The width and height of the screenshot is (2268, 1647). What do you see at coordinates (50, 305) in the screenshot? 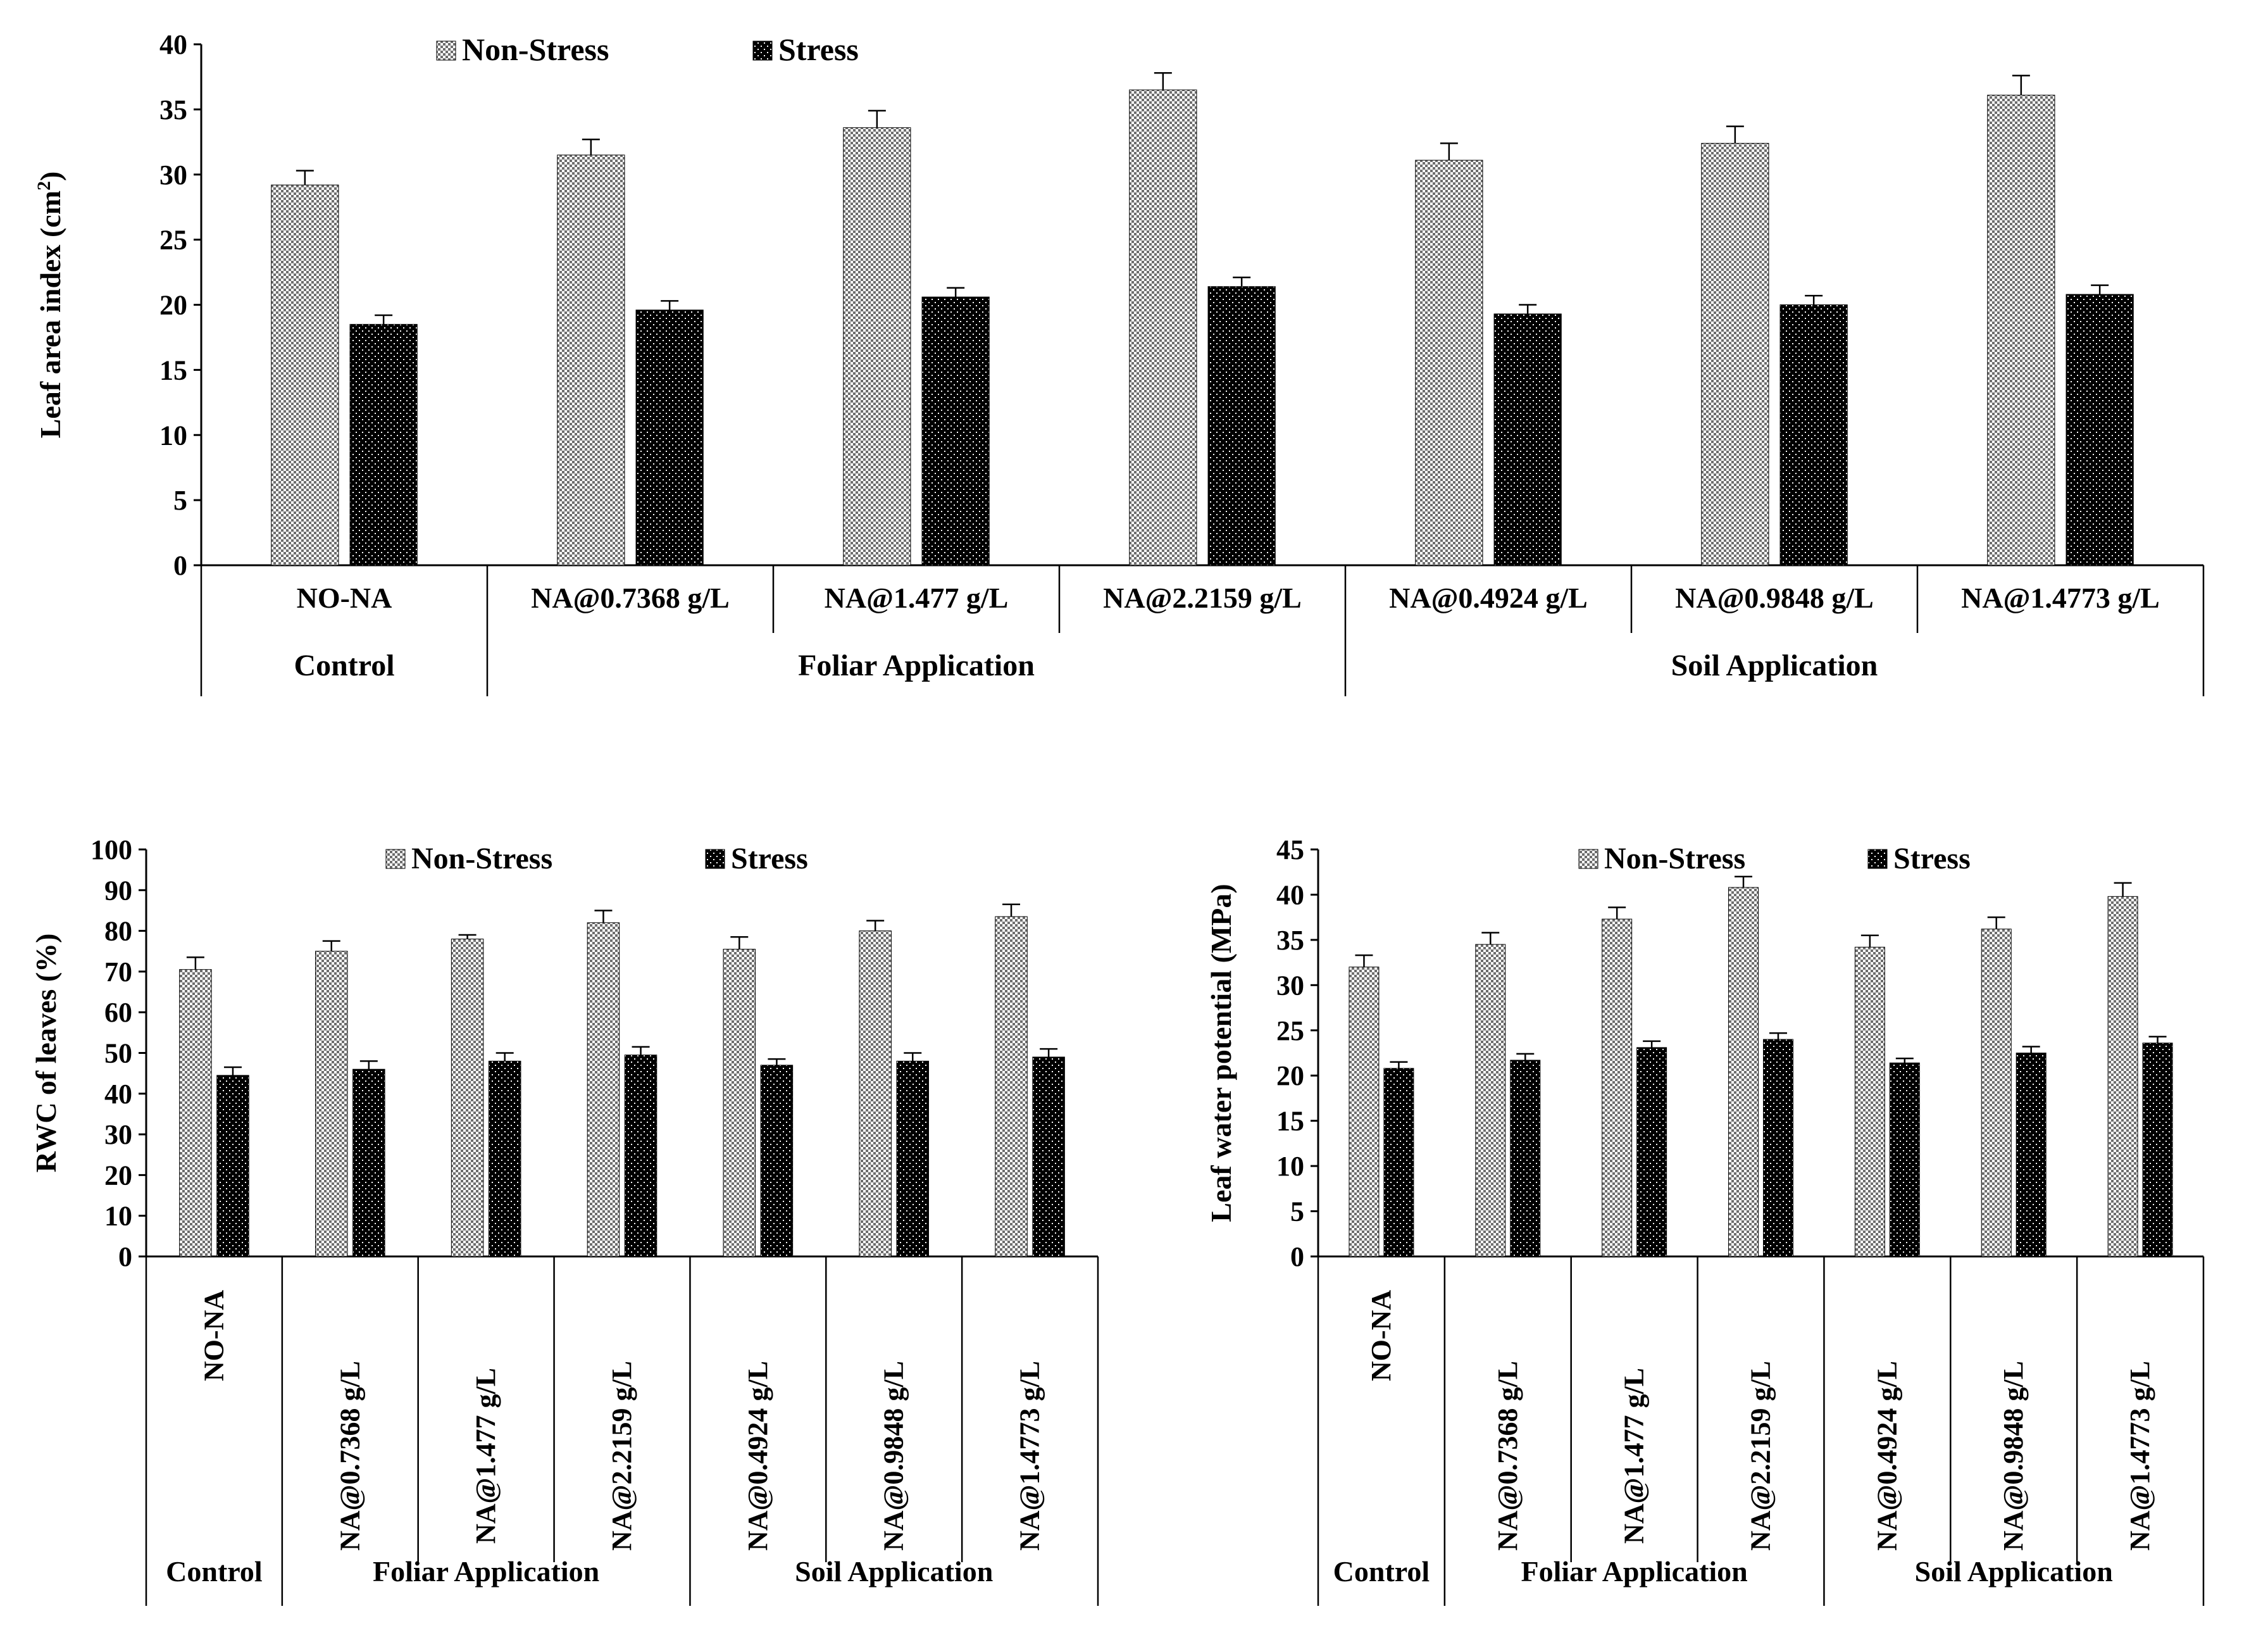
I see `y-axis-label: Leaf area index (cm2)` at bounding box center [50, 305].